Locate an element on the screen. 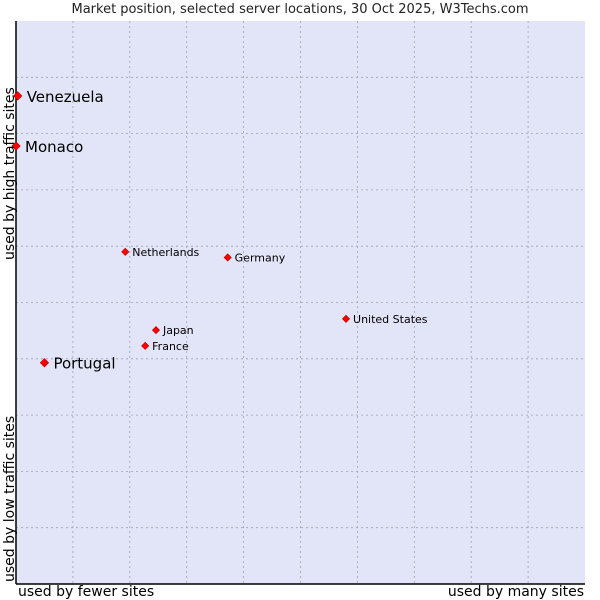  x-axis-label-high: used by many sites is located at coordinates (515, 592).